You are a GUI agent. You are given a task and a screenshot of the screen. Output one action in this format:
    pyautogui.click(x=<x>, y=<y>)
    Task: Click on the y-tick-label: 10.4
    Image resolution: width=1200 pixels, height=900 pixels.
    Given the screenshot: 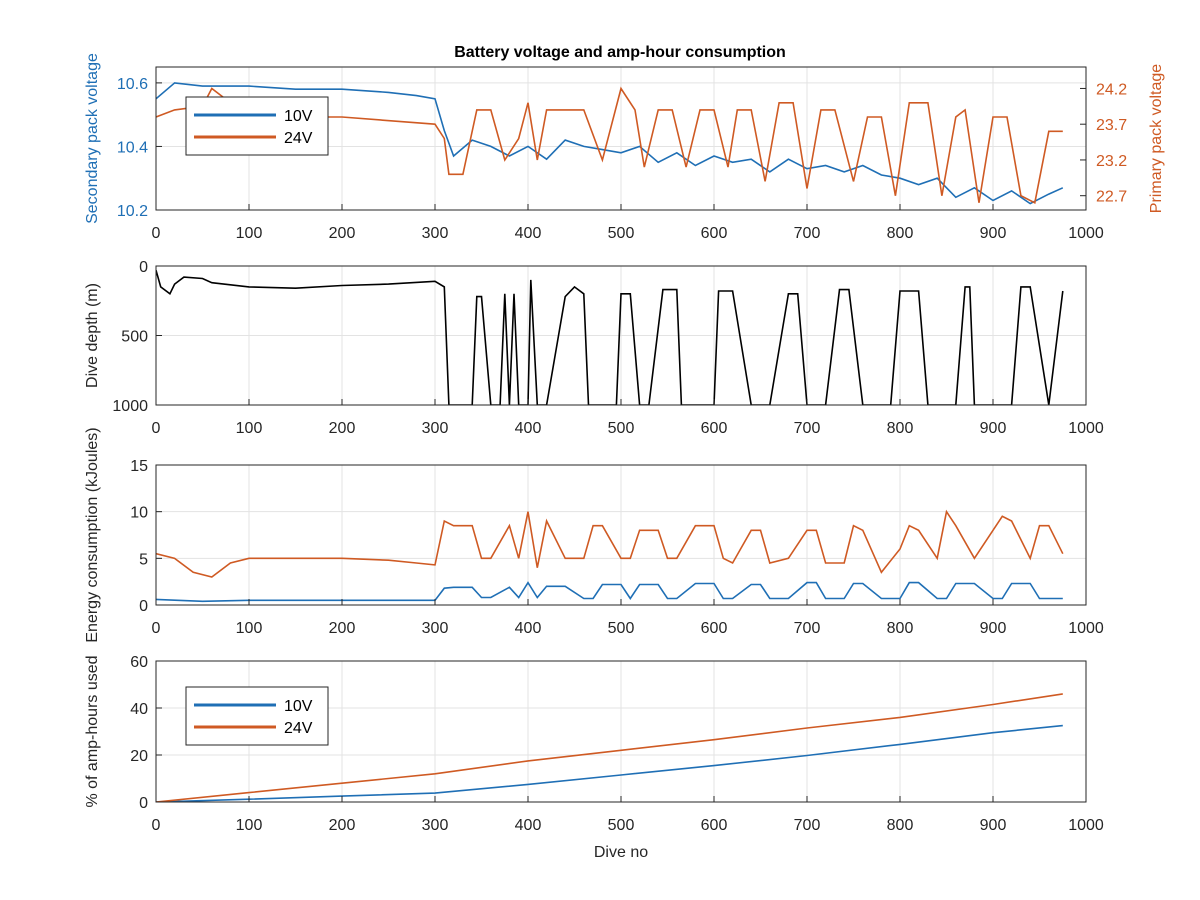 What is the action you would take?
    pyautogui.click(x=132, y=147)
    